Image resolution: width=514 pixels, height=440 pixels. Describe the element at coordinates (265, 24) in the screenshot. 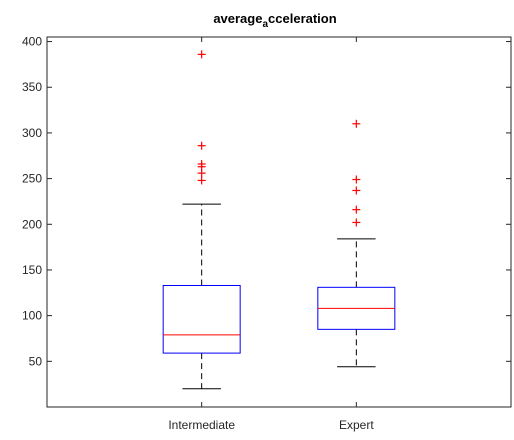

I see `title-subscript: a` at that location.